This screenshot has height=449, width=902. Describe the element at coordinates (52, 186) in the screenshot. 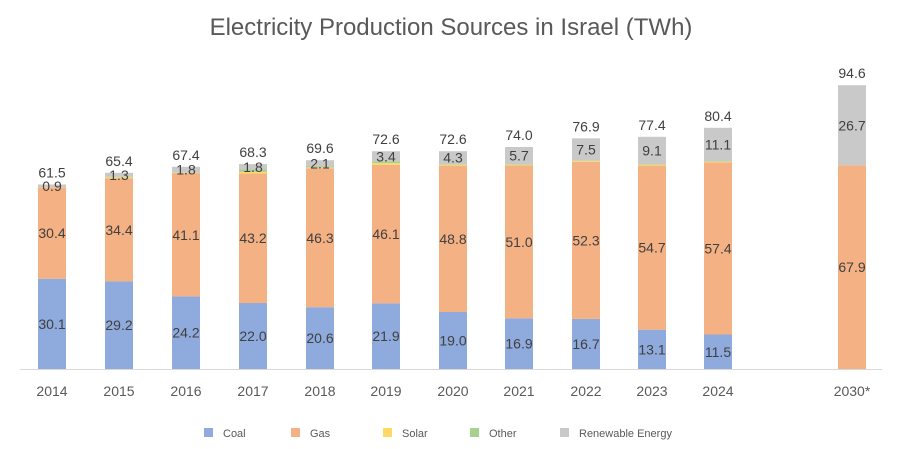

I see `bar-renewable-energy-2014` at that location.